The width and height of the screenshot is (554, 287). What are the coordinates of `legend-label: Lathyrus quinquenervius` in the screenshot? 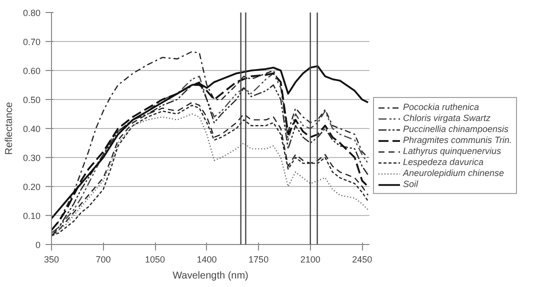 It's located at (452, 151).